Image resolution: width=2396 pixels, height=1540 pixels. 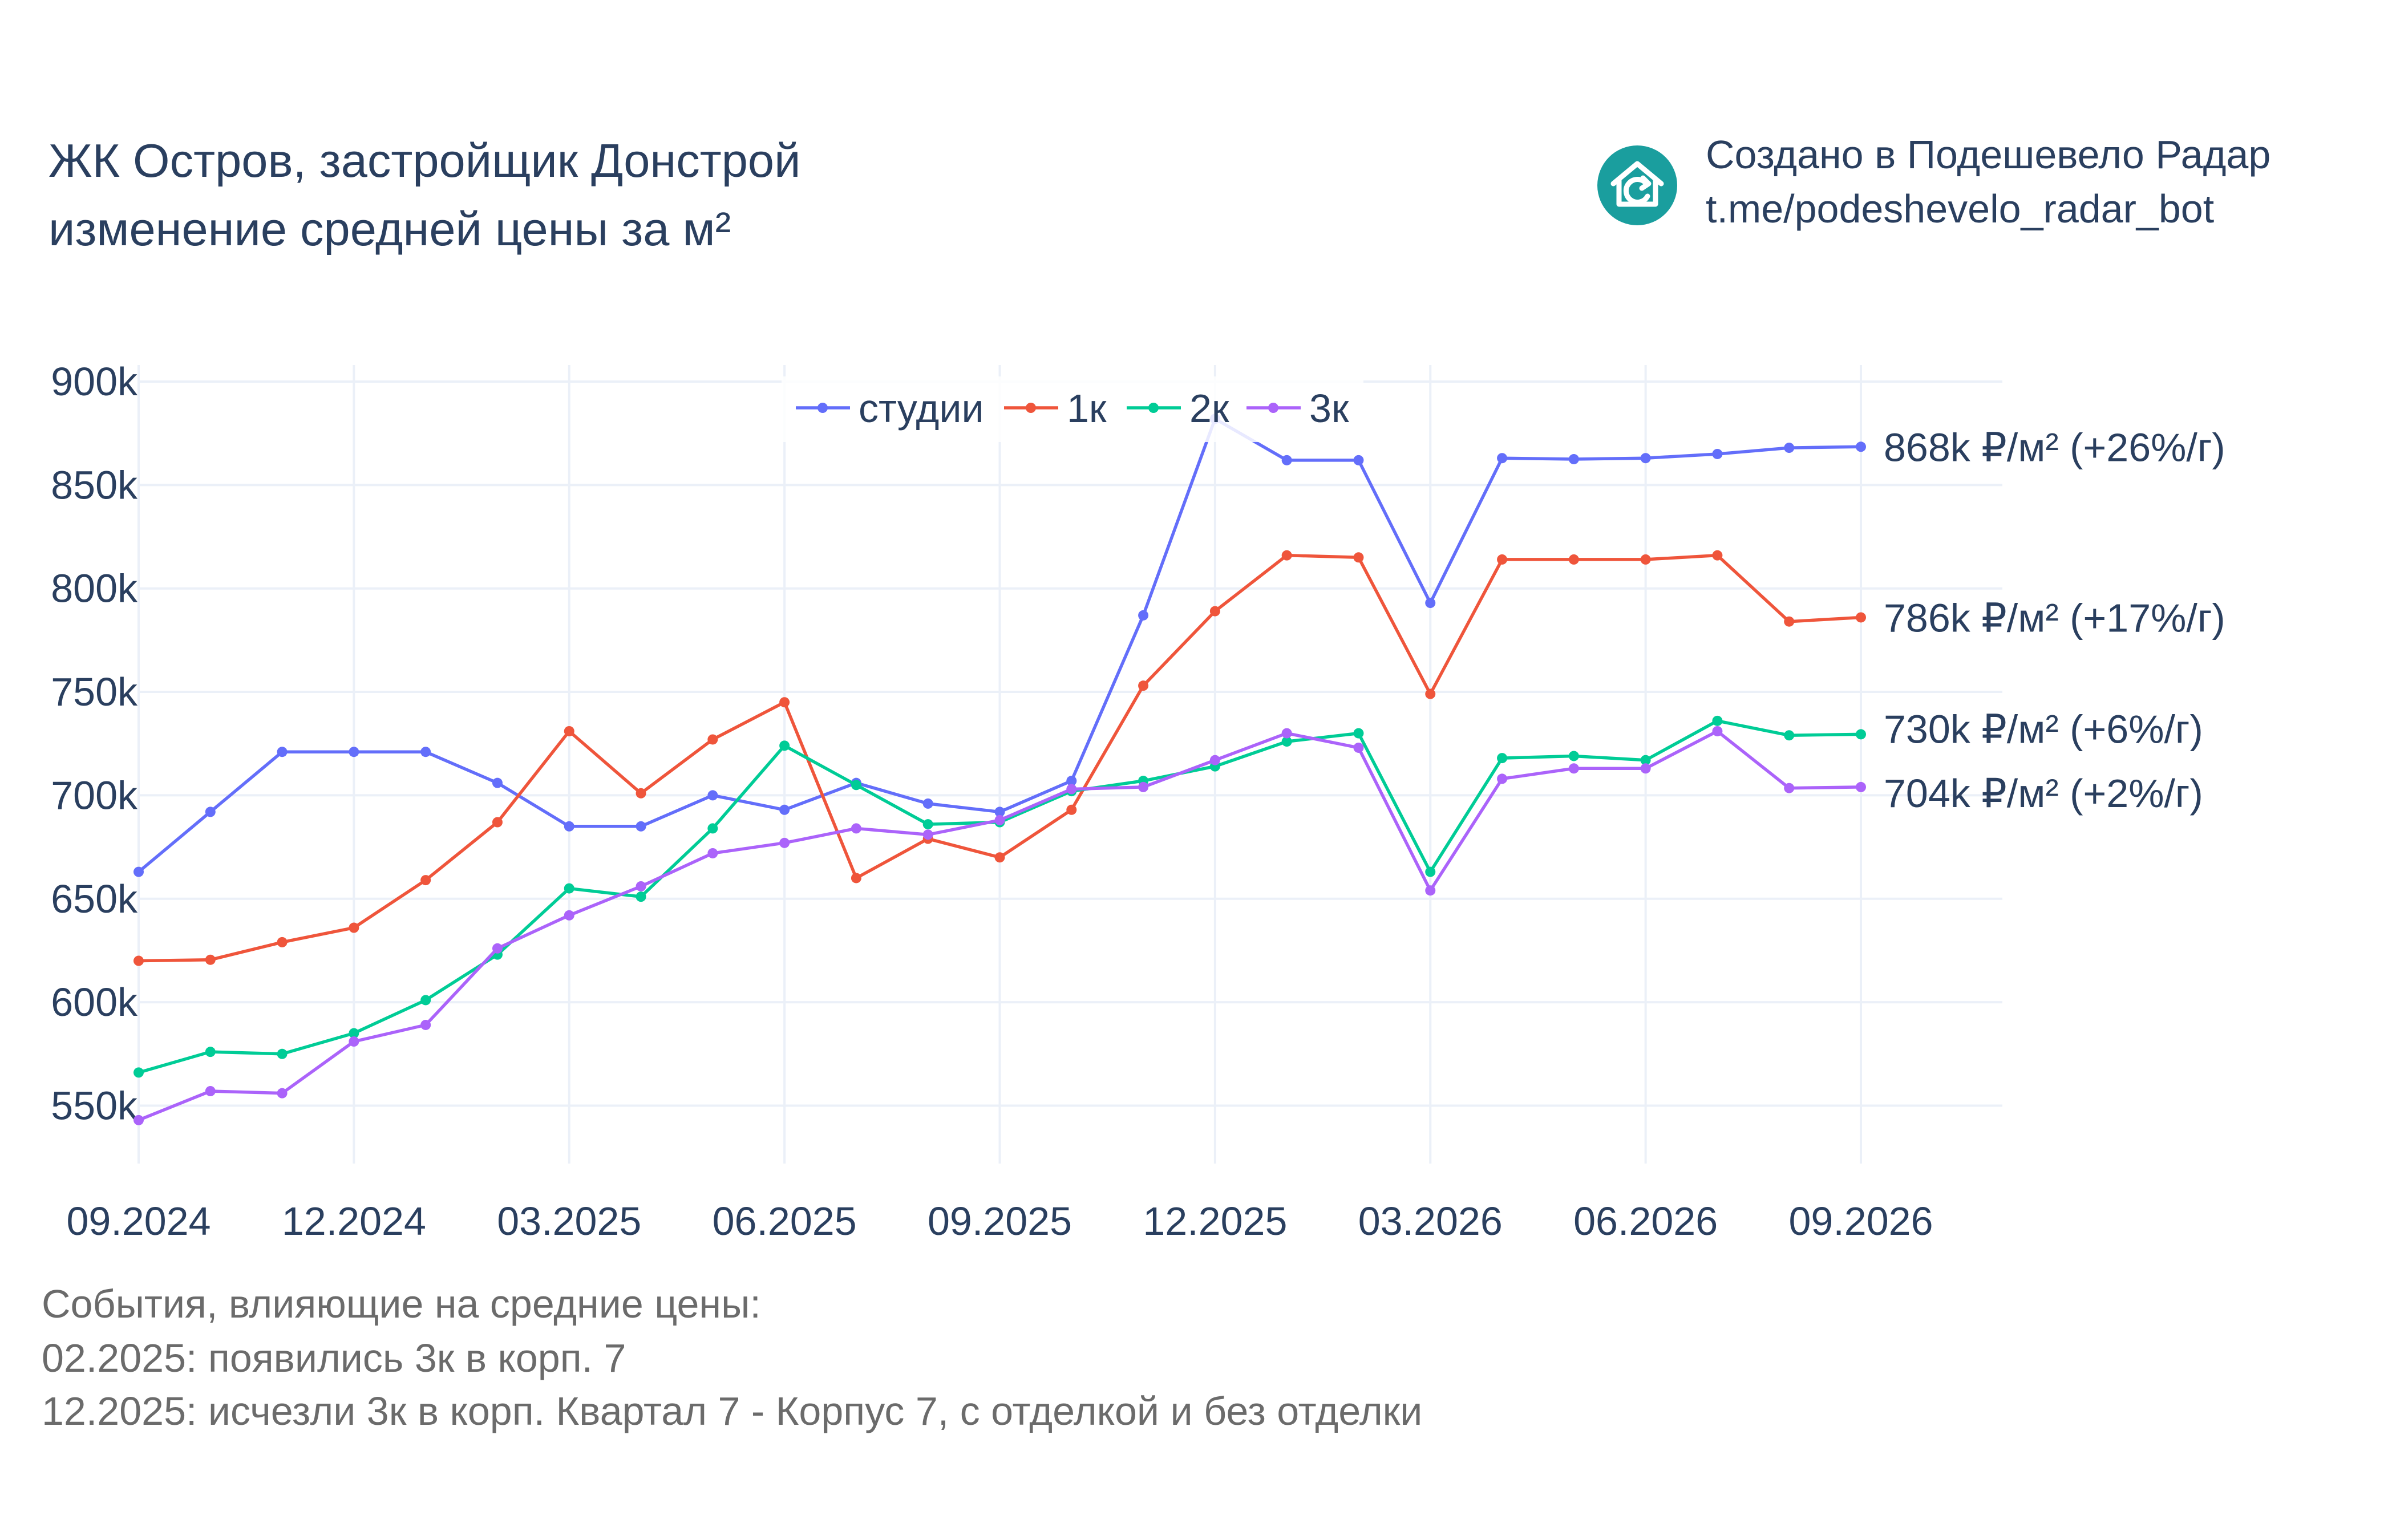 I want to click on brand-name: Создано в Подешевело Радар, so click(x=1988, y=155).